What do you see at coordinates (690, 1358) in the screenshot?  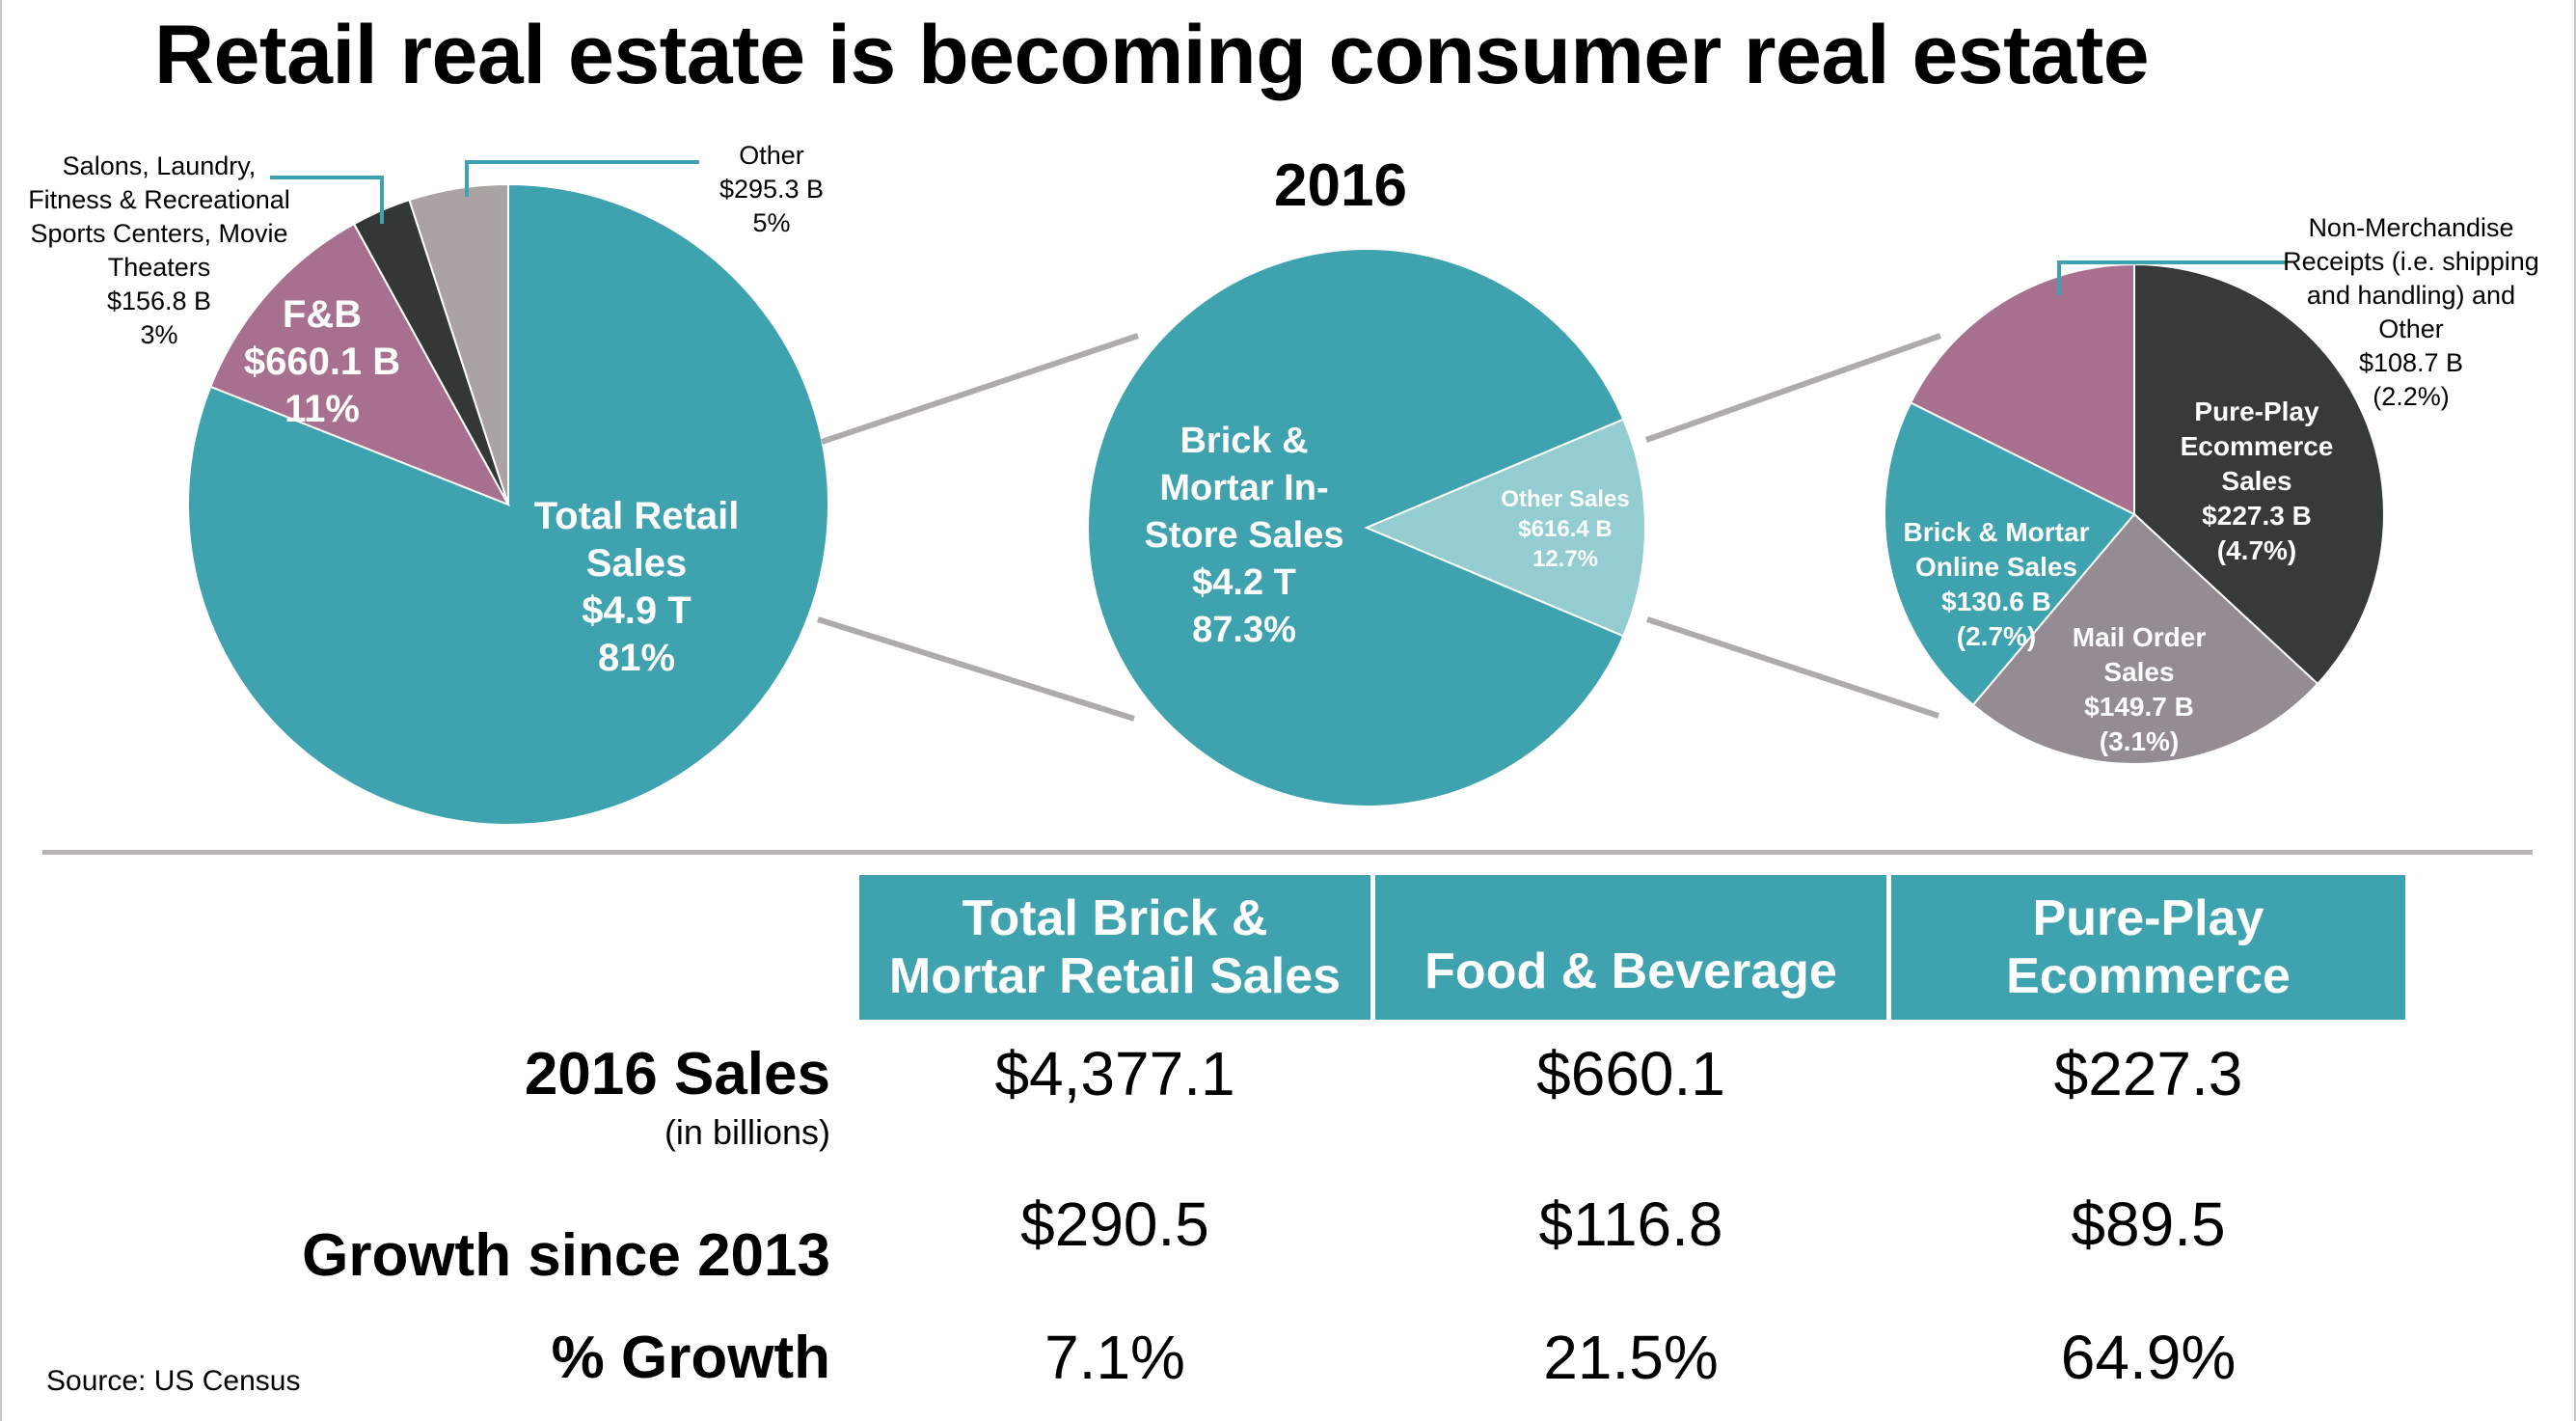 I see `row-label-percent-growth: % Growth` at bounding box center [690, 1358].